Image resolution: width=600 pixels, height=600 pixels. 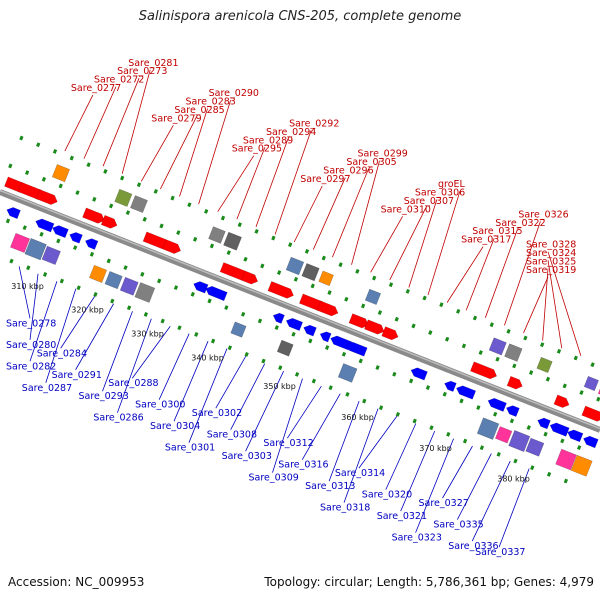 What do you see at coordinates (458, 525) in the screenshot?
I see `reverse-gene-label: Sare_0335` at bounding box center [458, 525].